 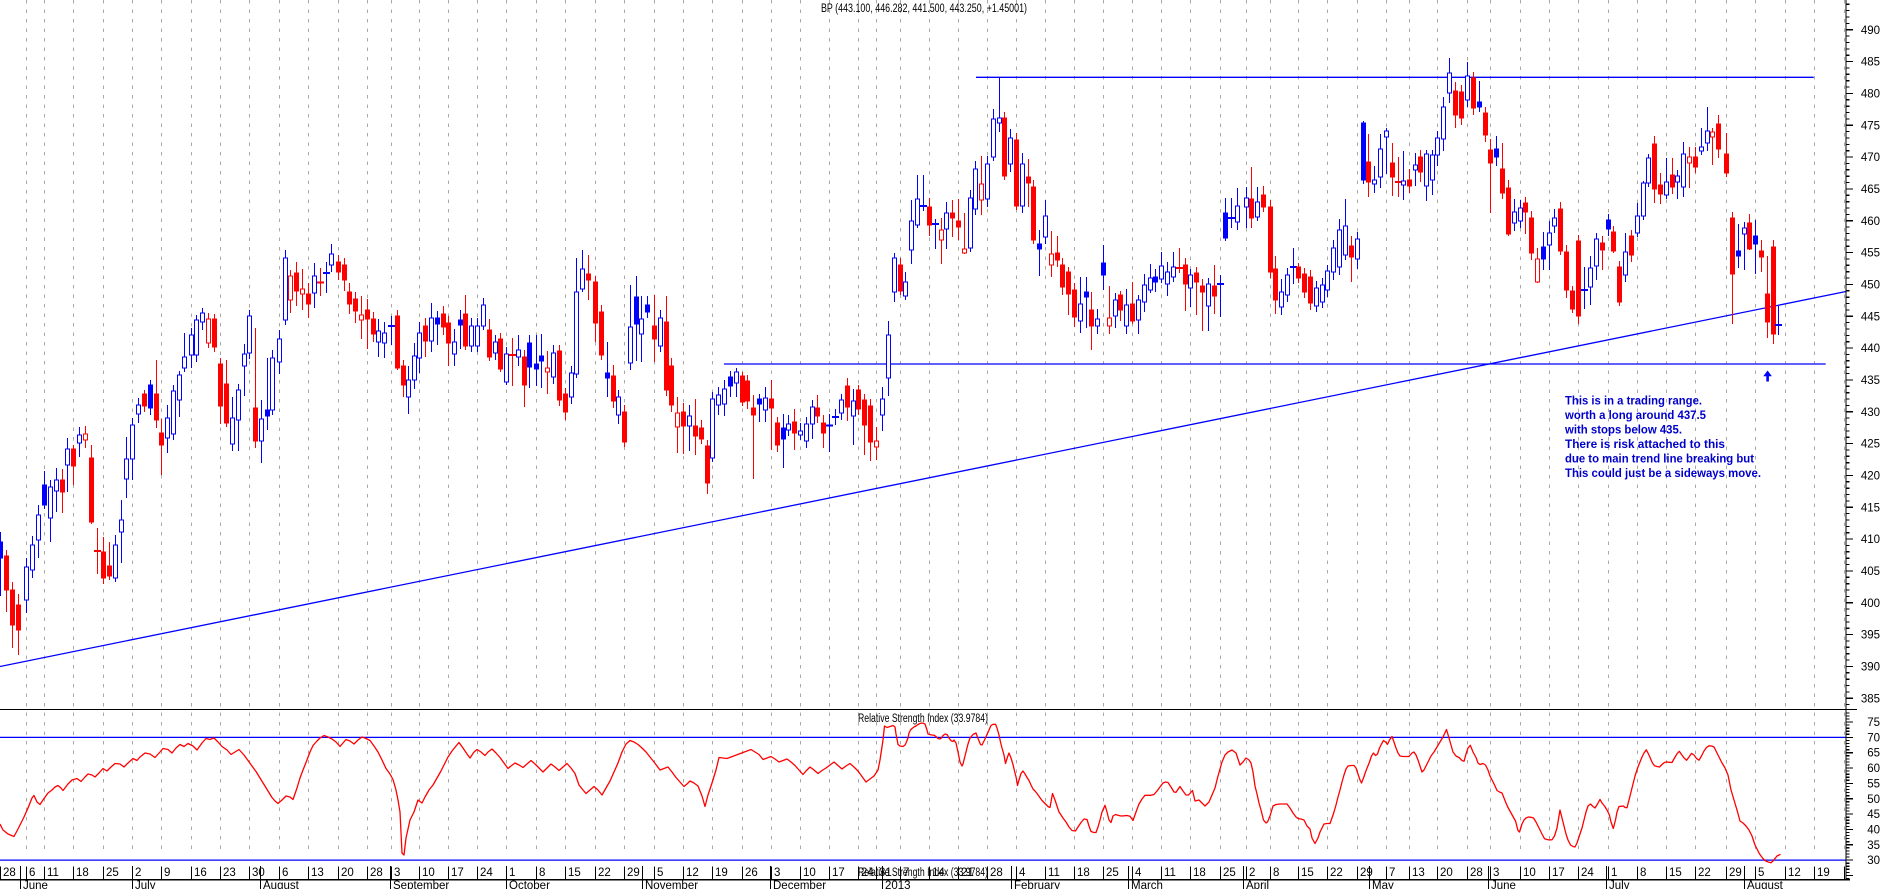 I want to click on svg-text: 390, so click(x=1870, y=667).